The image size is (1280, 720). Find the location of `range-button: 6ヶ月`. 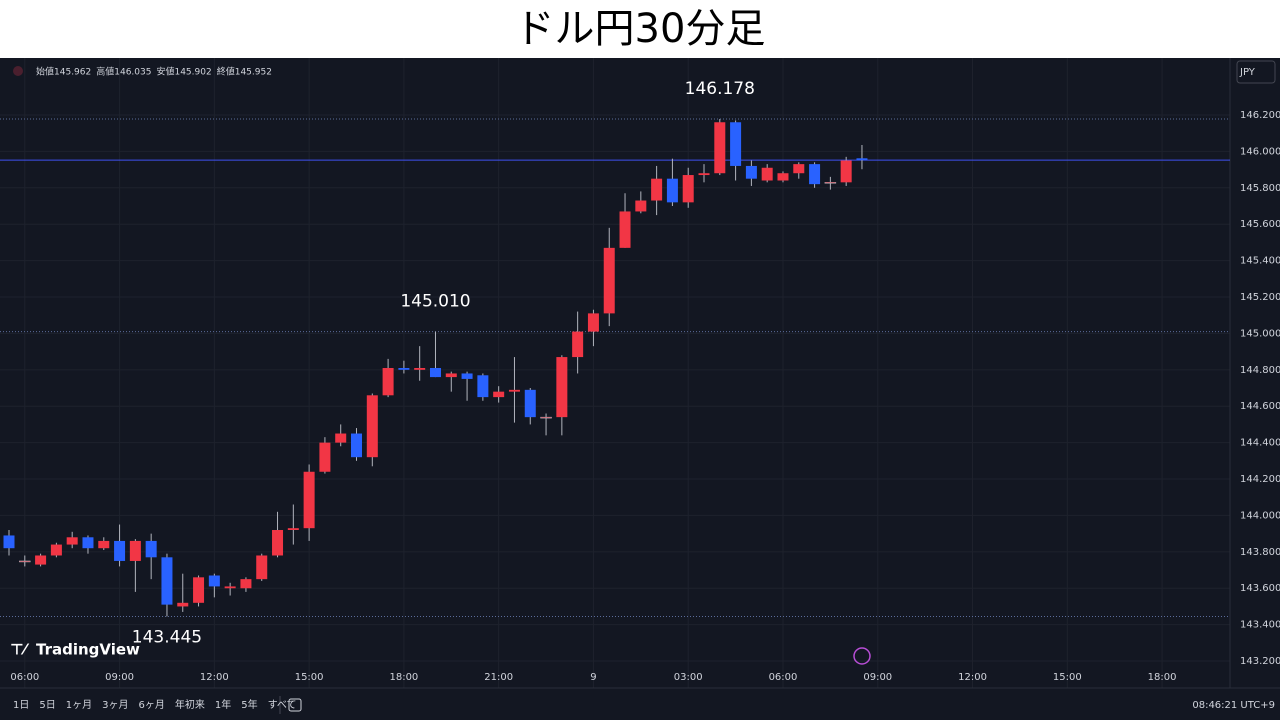

range-button: 6ヶ月 is located at coordinates (152, 705).